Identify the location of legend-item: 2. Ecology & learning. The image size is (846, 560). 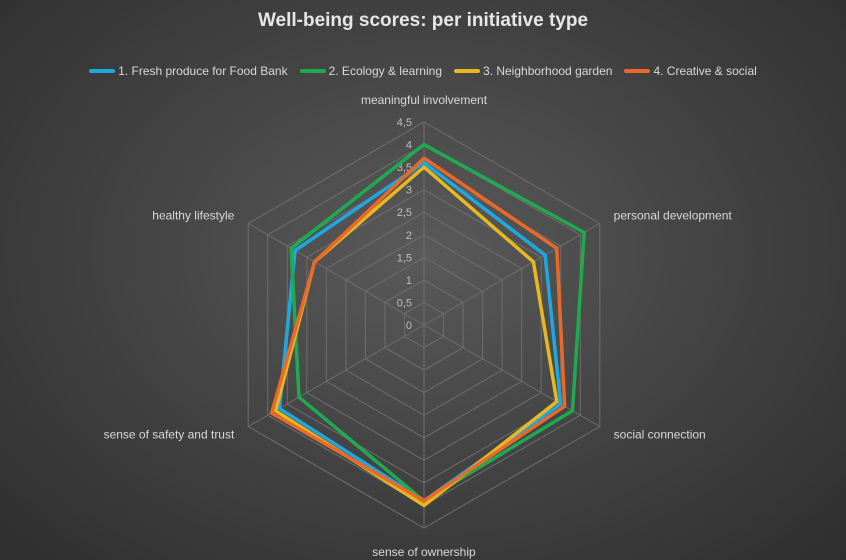
(370, 71).